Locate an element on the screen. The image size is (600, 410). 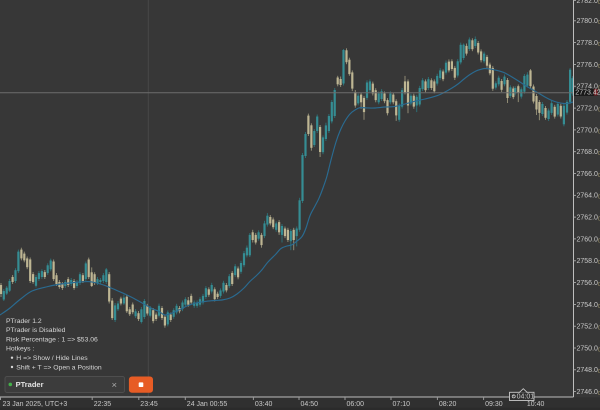
svg-text: 03:40 is located at coordinates (264, 404).